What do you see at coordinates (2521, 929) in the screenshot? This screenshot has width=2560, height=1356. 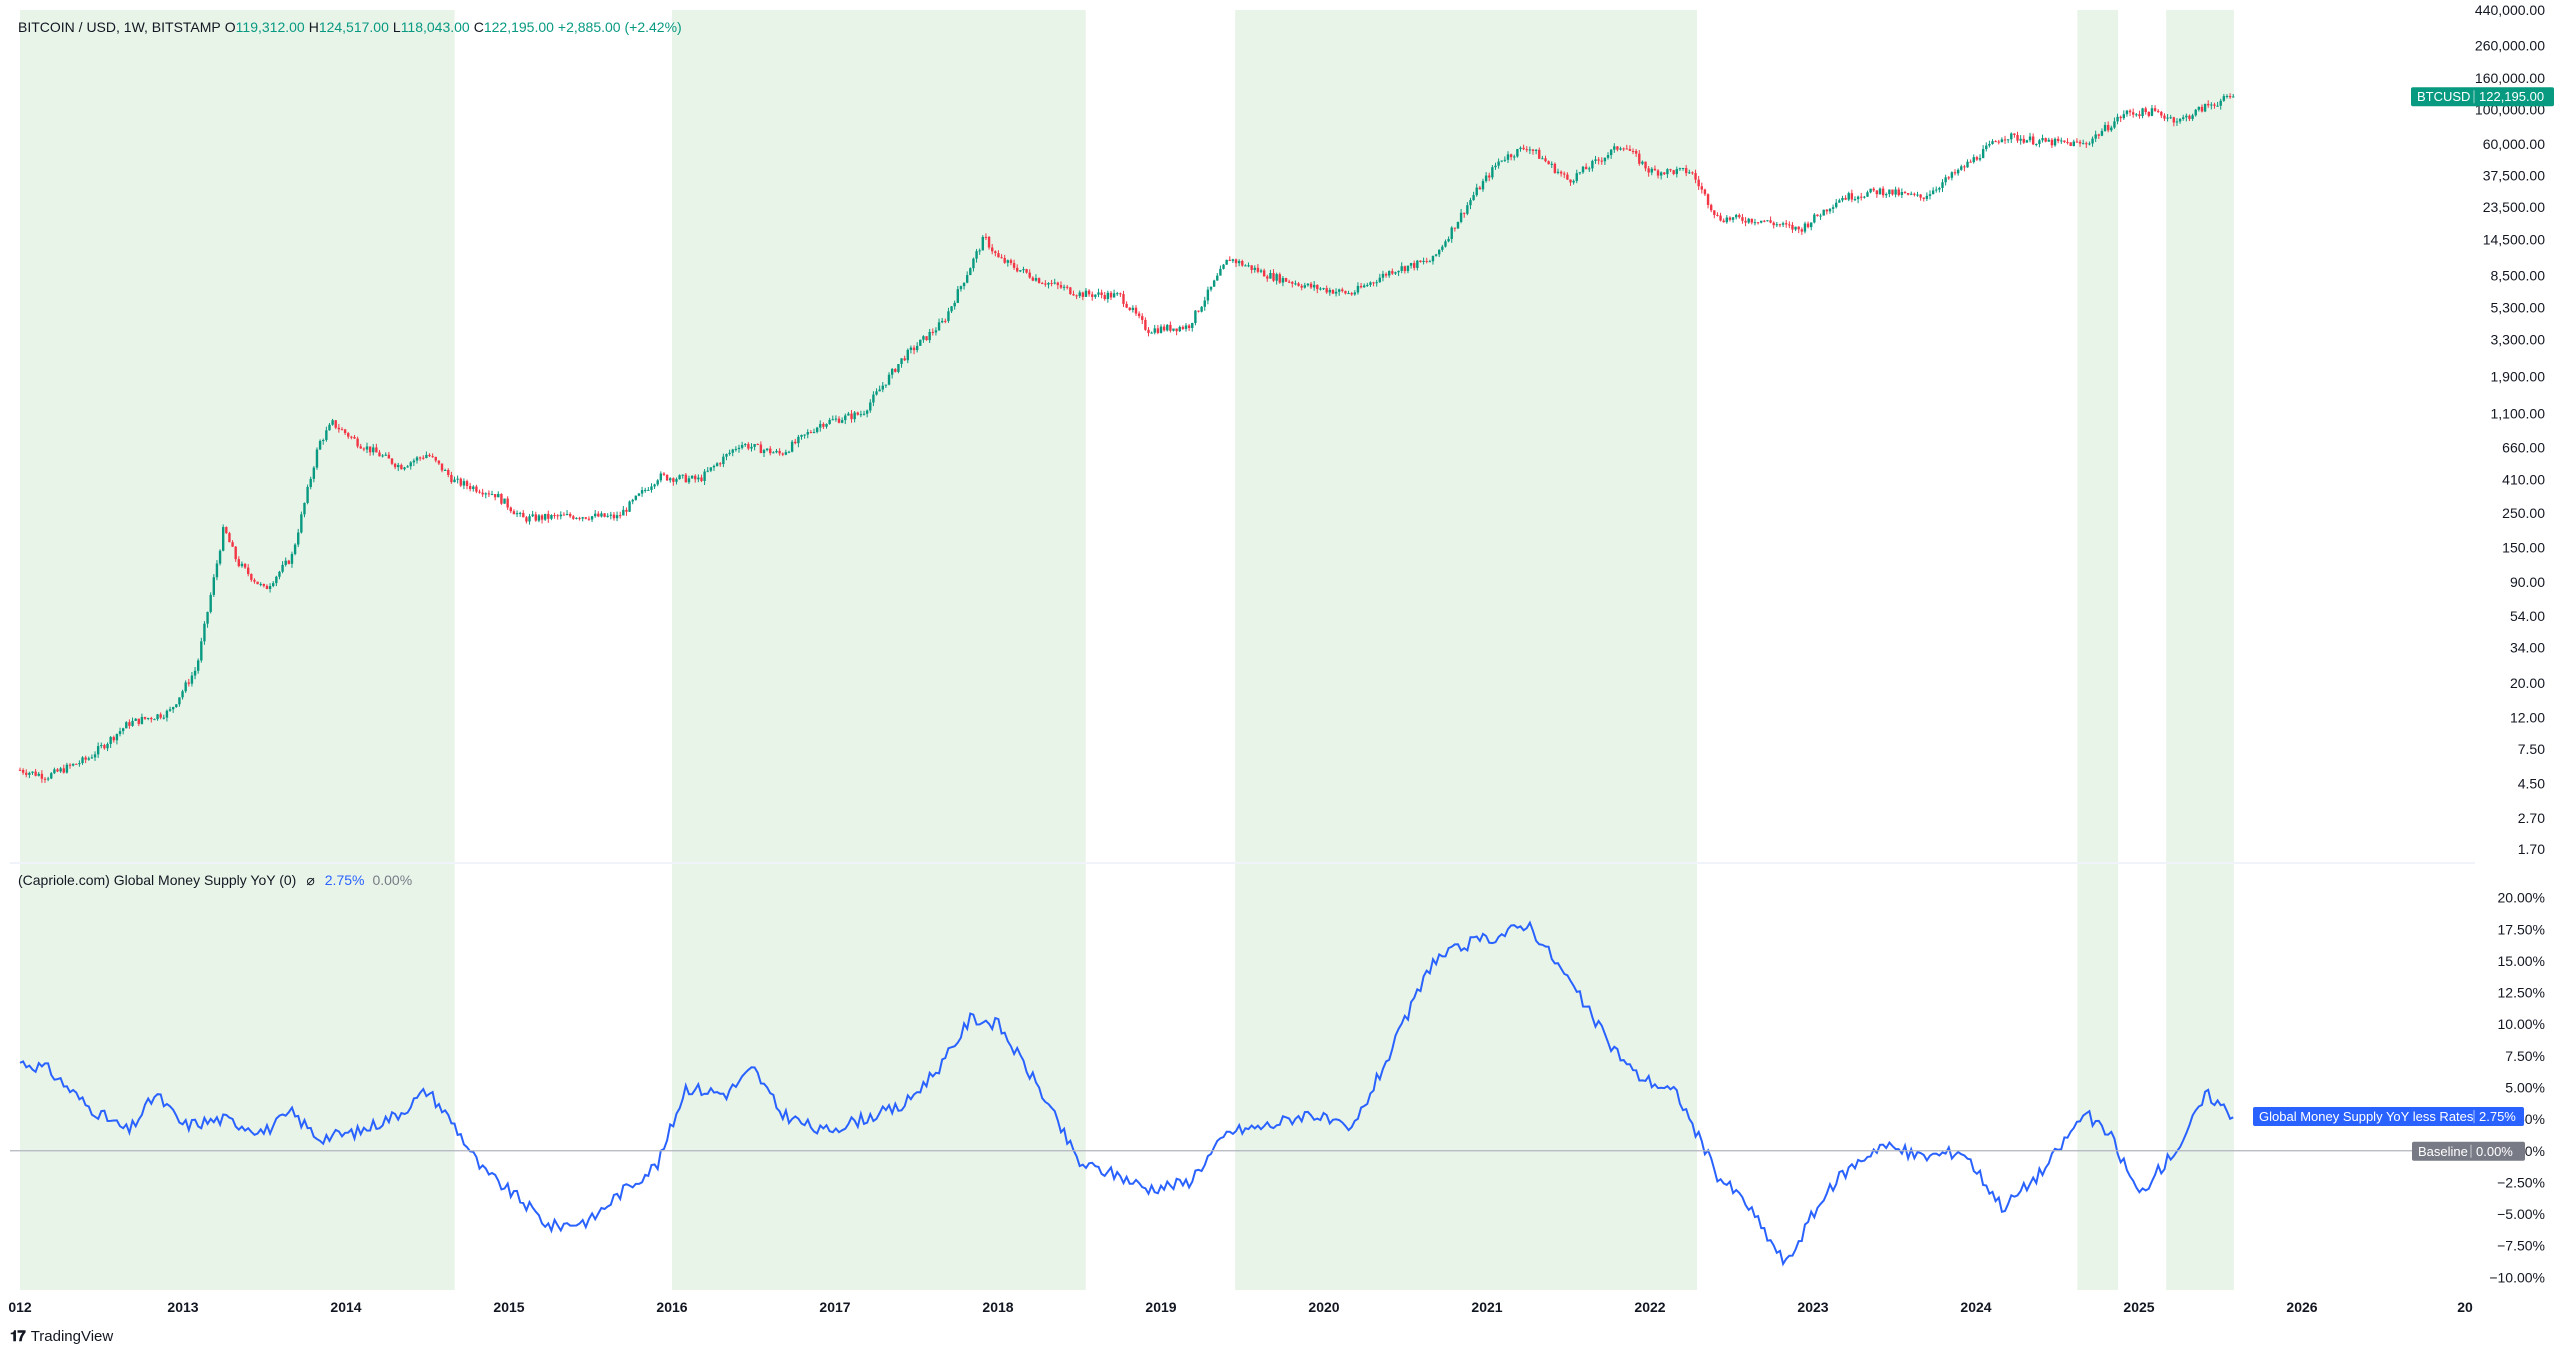 I see `indicator-tick-label: 17.50%` at bounding box center [2521, 929].